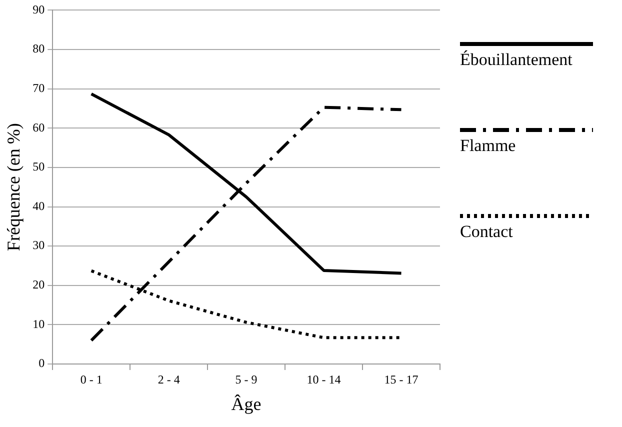 The image size is (622, 427). What do you see at coordinates (38, 127) in the screenshot?
I see `y-tick-label: 60` at bounding box center [38, 127].